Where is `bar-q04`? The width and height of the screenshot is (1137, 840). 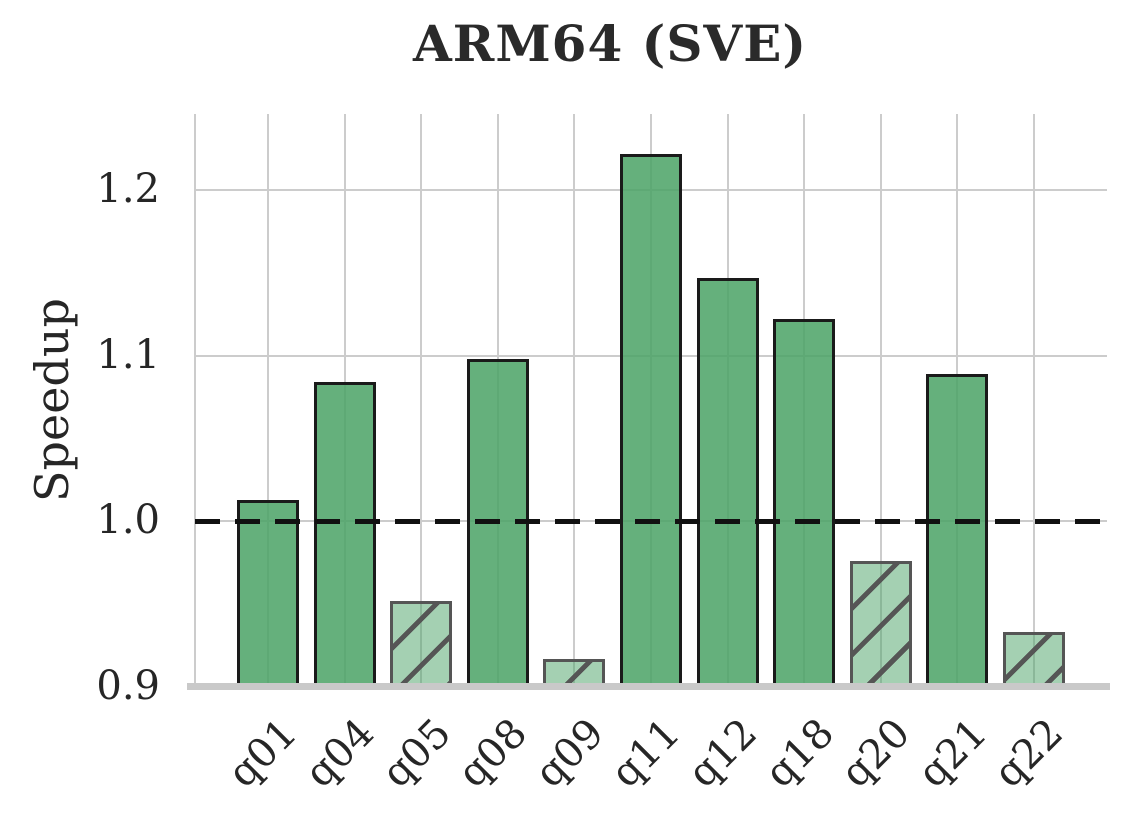
bar-q04 is located at coordinates (344, 534).